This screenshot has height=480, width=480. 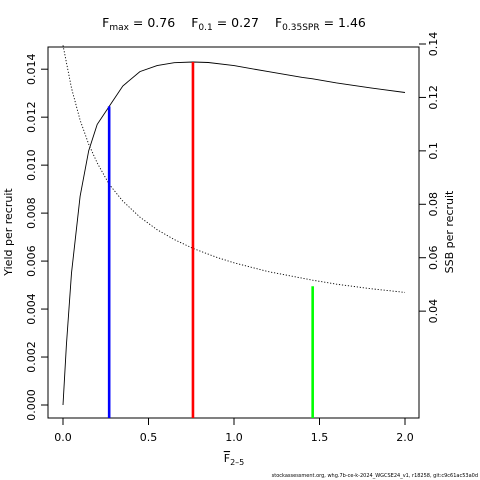 I want to click on title-fmax-sub: max, so click(x=119, y=28).